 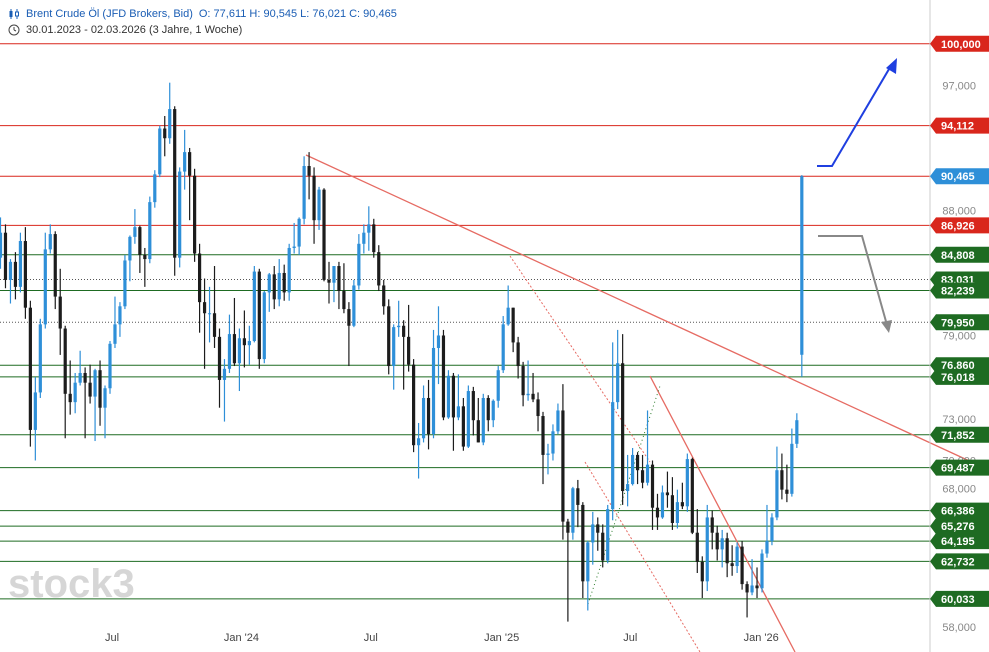 What do you see at coordinates (855, 115) in the screenshot?
I see `bullish-arrow` at bounding box center [855, 115].